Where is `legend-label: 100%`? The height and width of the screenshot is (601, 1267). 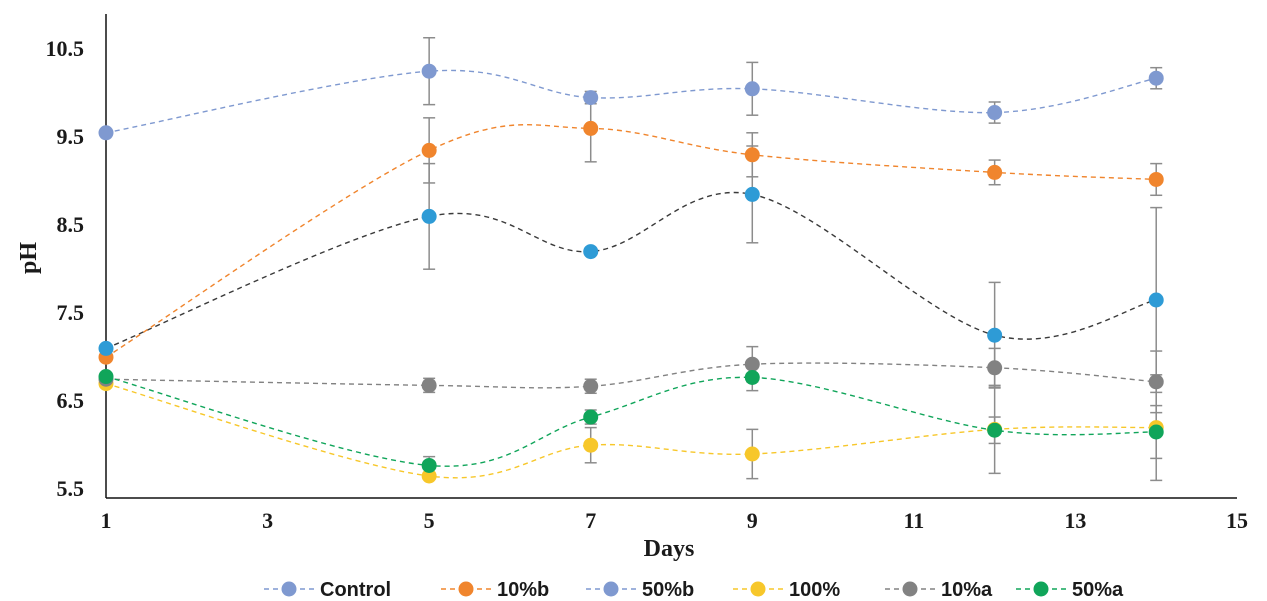
legend-label: 100% is located at coordinates (814, 590).